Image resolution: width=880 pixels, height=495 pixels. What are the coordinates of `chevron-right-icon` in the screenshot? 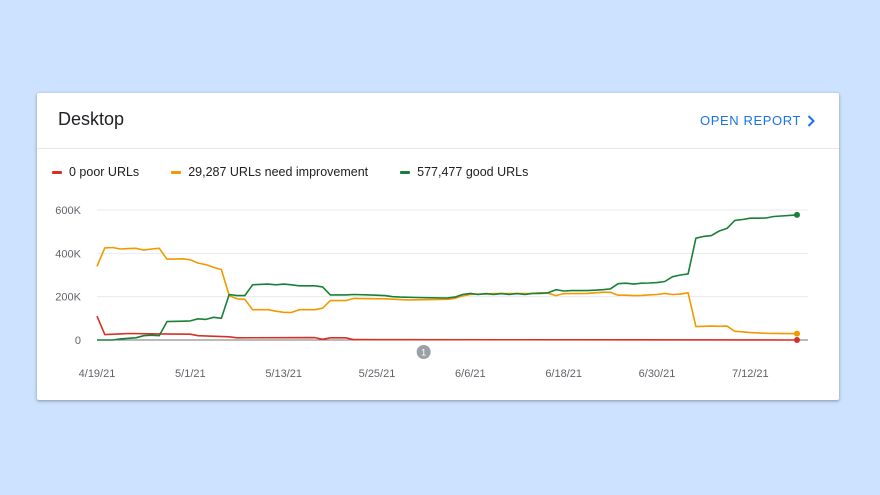 It's located at (811, 120).